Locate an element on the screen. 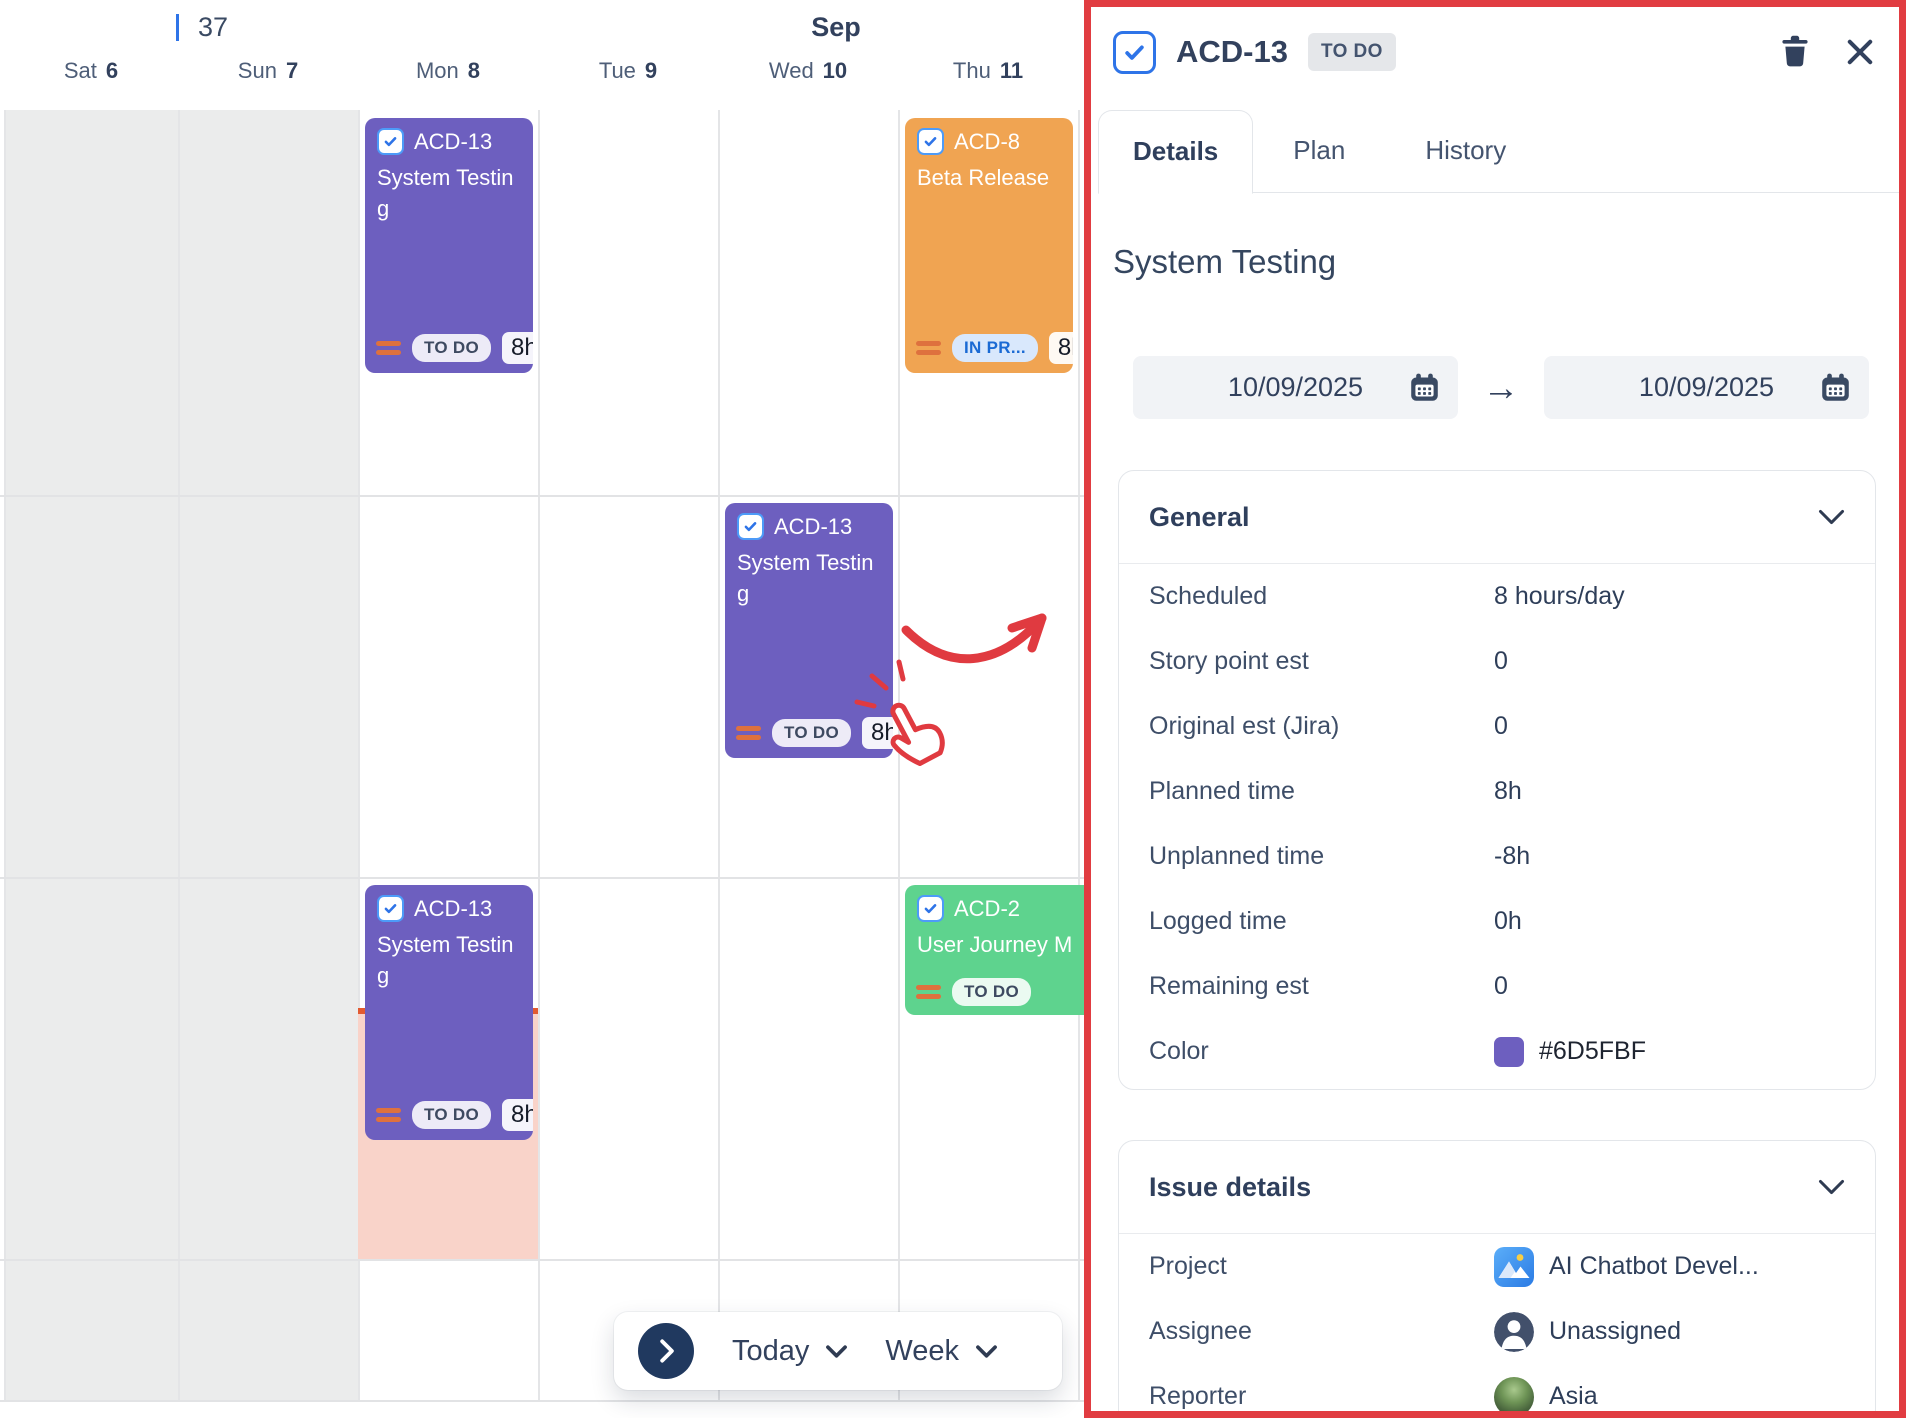 The height and width of the screenshot is (1418, 1906). row-logged-time: Logged time 0h is located at coordinates (1497, 921).